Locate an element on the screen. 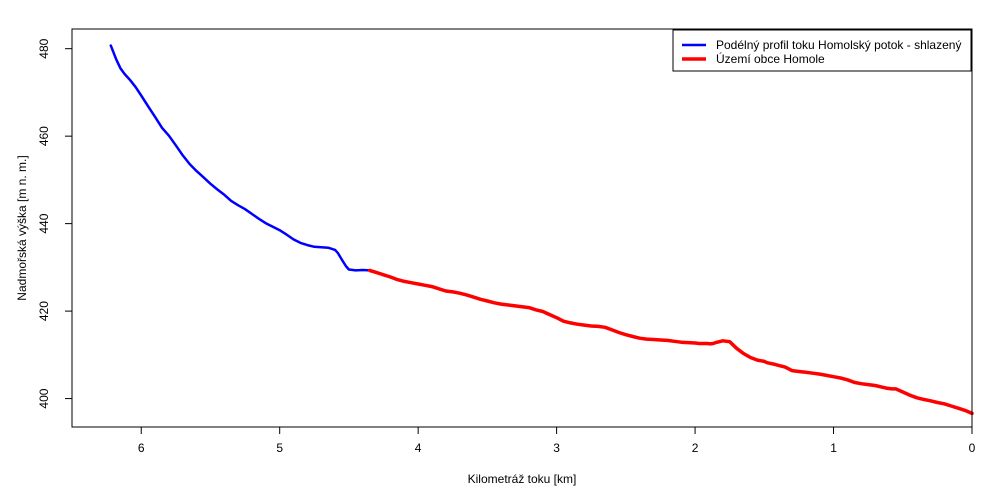  y-tick-label: 400 is located at coordinates (44, 398).